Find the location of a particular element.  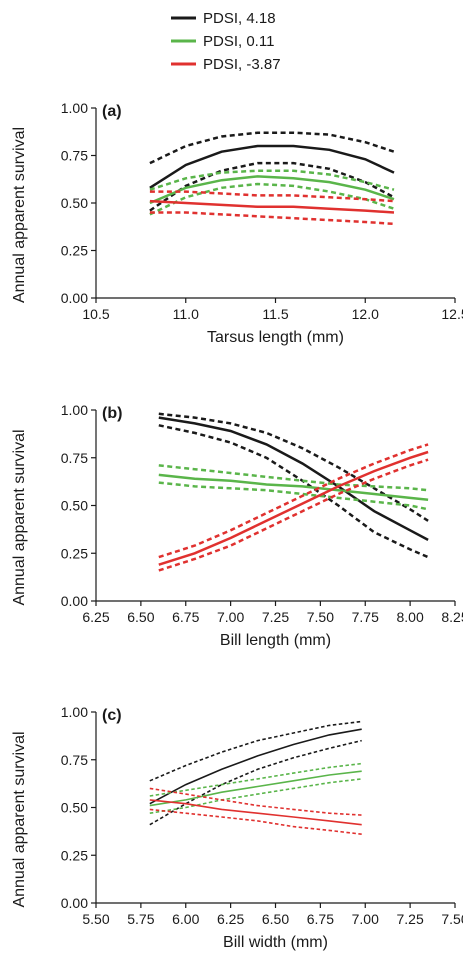

x-tick-label: 11.0 is located at coordinates (186, 314).